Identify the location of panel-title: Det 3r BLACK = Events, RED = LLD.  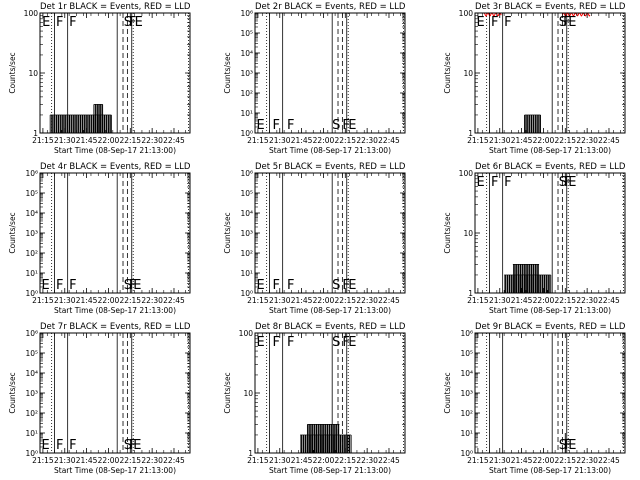
(550, 7).